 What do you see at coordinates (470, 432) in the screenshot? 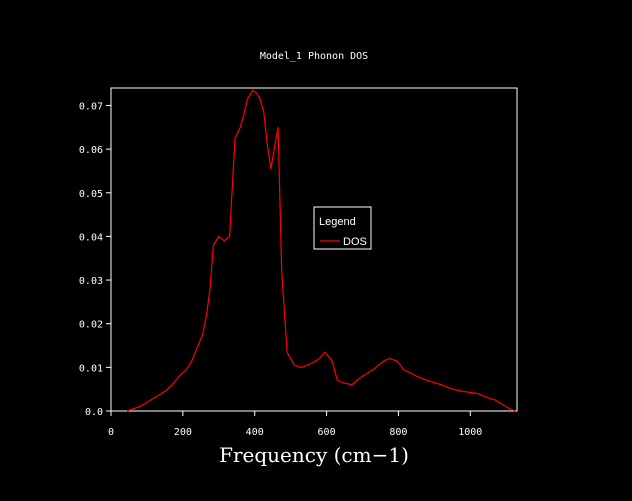
I see `x-tick-label: 1000` at bounding box center [470, 432].